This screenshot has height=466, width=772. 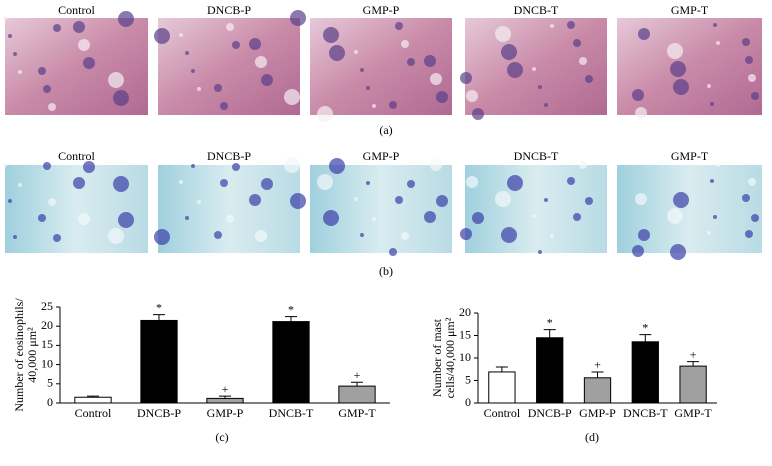 I want to click on x-tick-label: GMP-T, so click(x=693, y=413).